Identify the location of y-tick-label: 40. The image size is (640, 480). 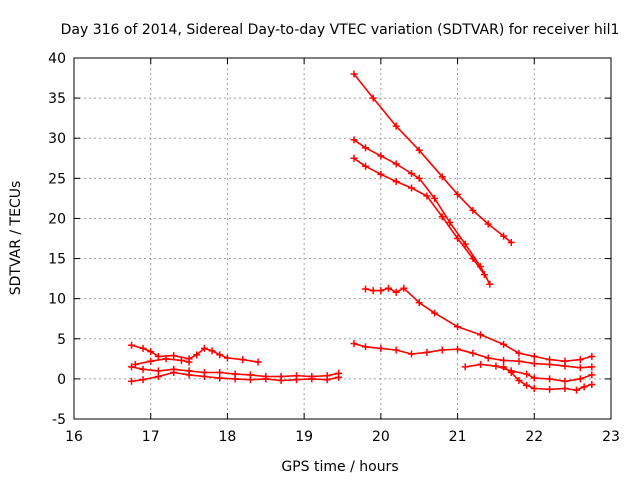
(57, 59).